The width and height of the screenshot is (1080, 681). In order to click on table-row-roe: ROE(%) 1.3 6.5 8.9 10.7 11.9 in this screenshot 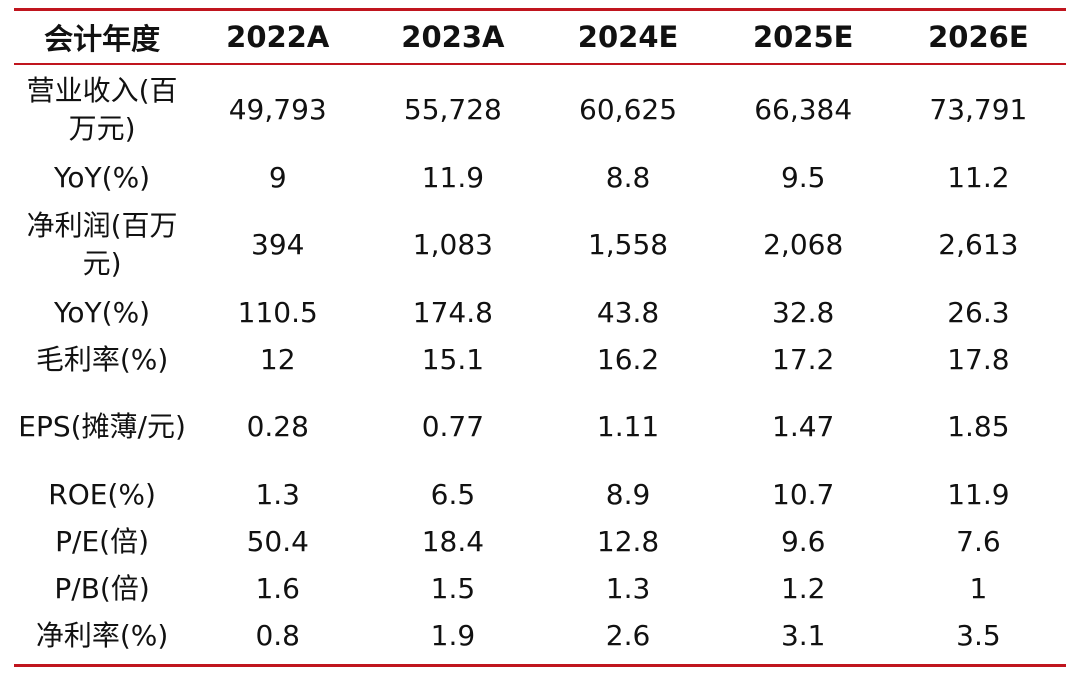, I will do `click(540, 494)`.